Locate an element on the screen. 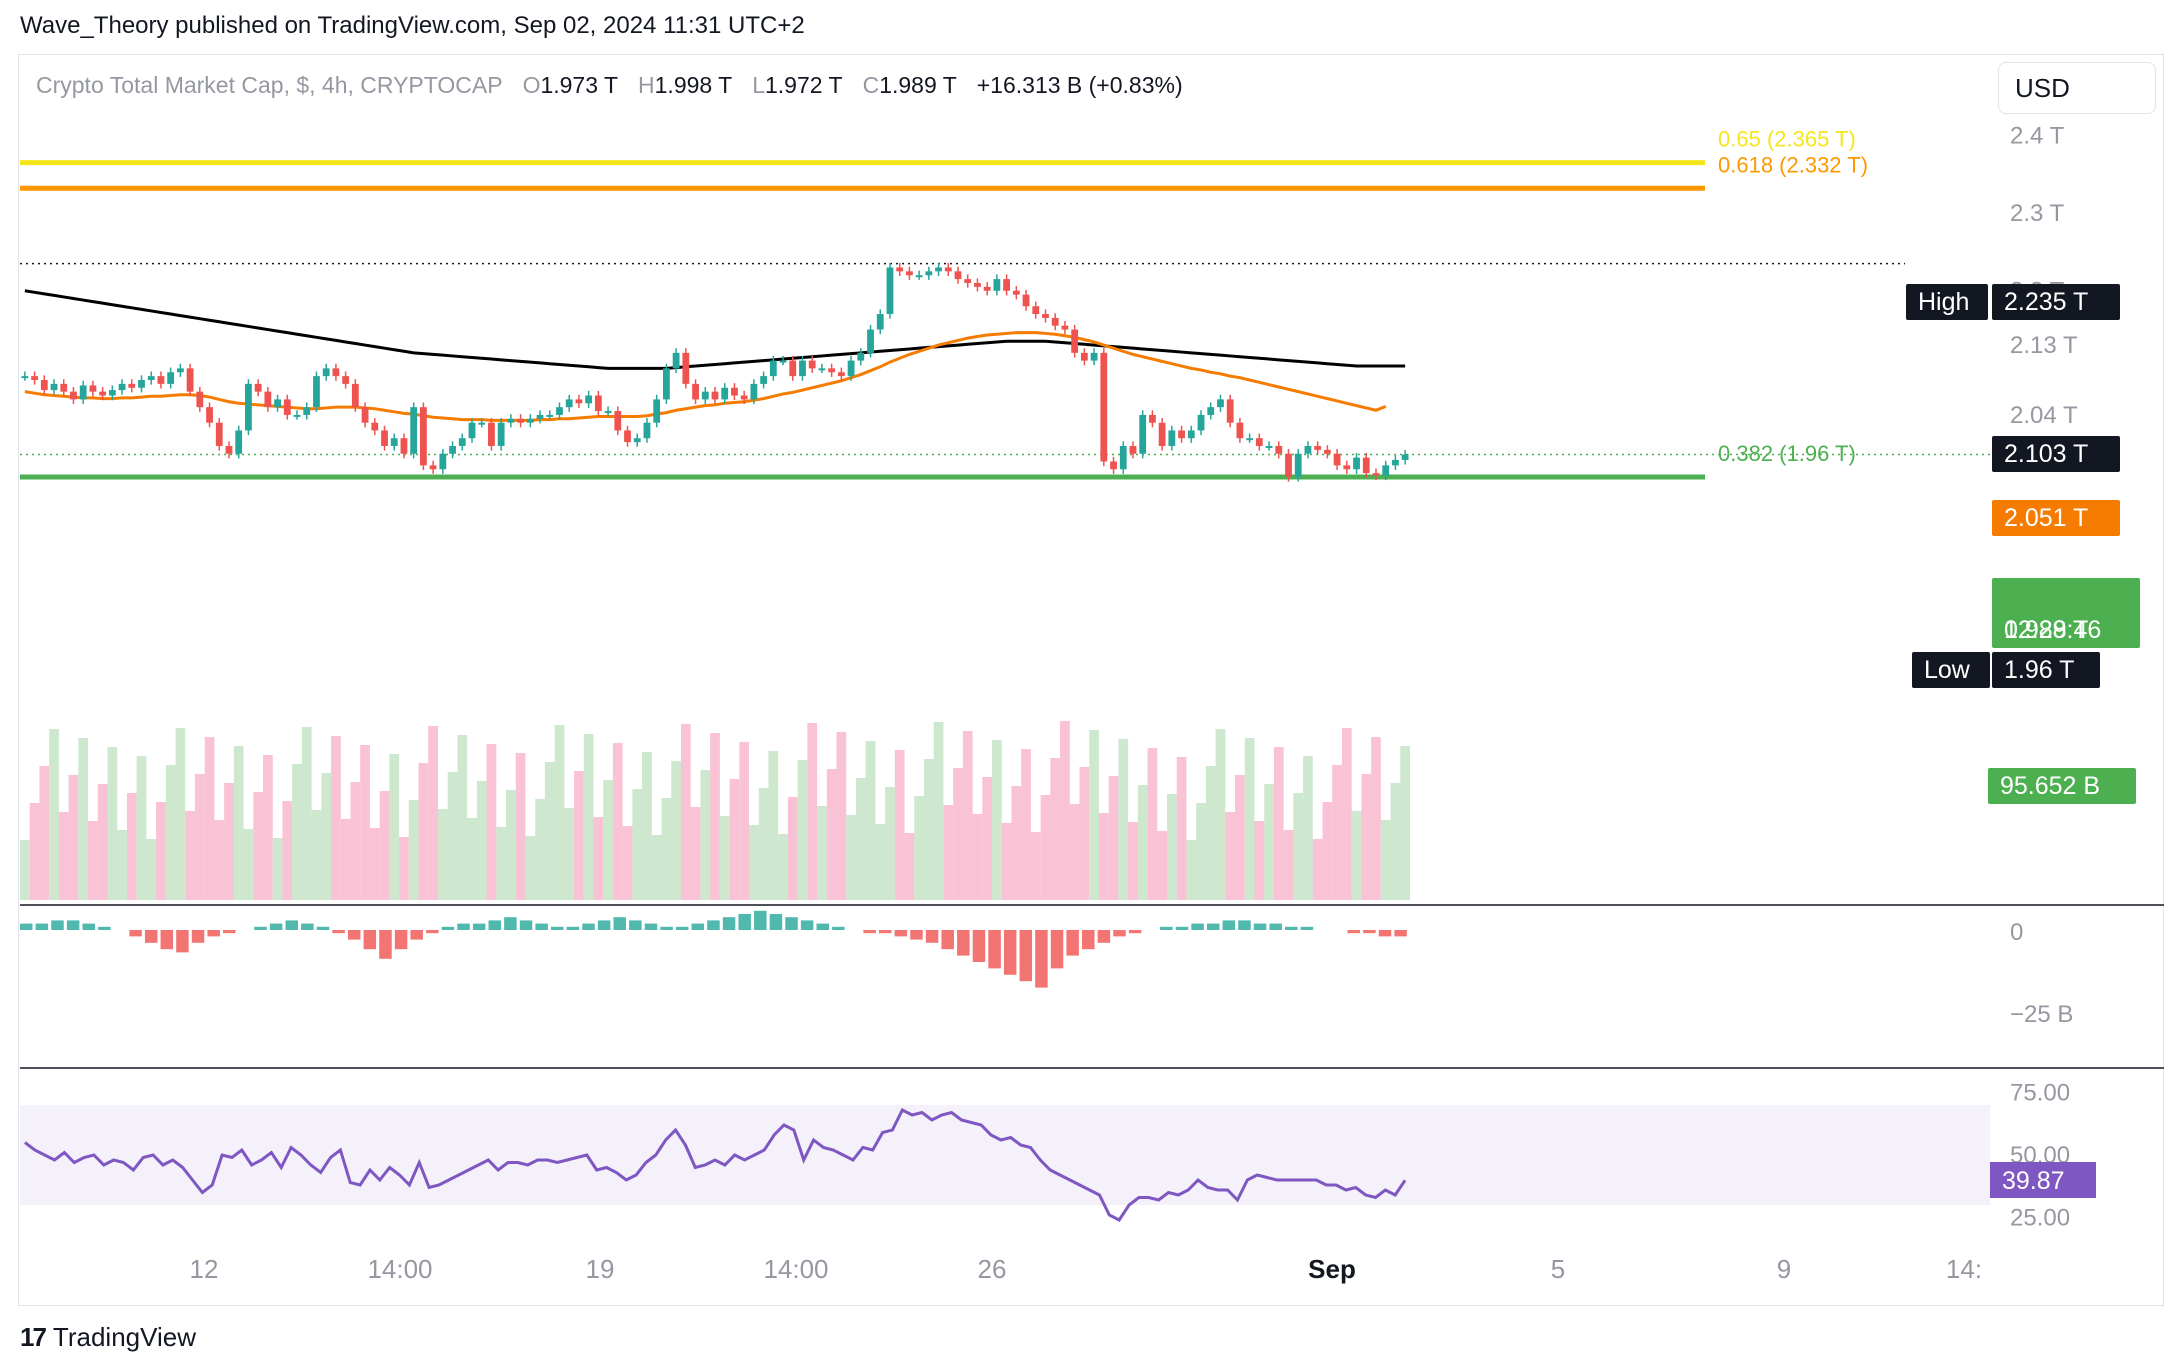 This screenshot has height=1372, width=2184. rsi-tick: 75.00 is located at coordinates (2040, 1093).